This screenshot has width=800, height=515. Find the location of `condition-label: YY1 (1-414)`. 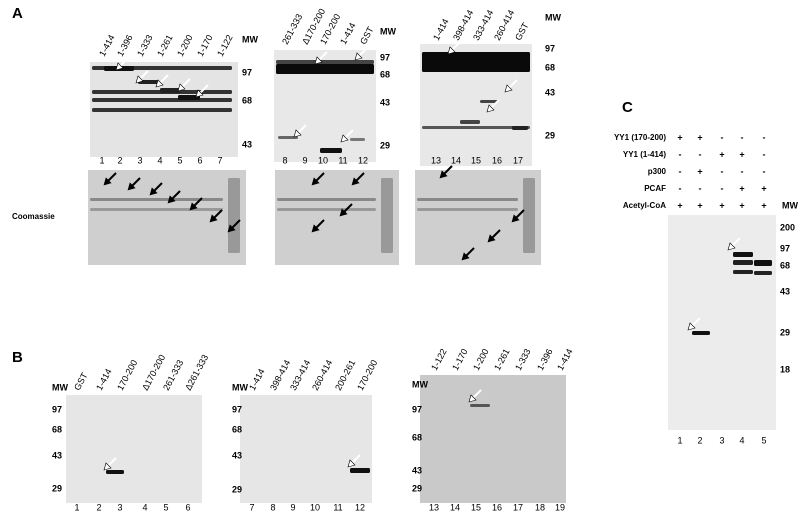

condition-label: YY1 (1-414) is located at coordinates (644, 154).